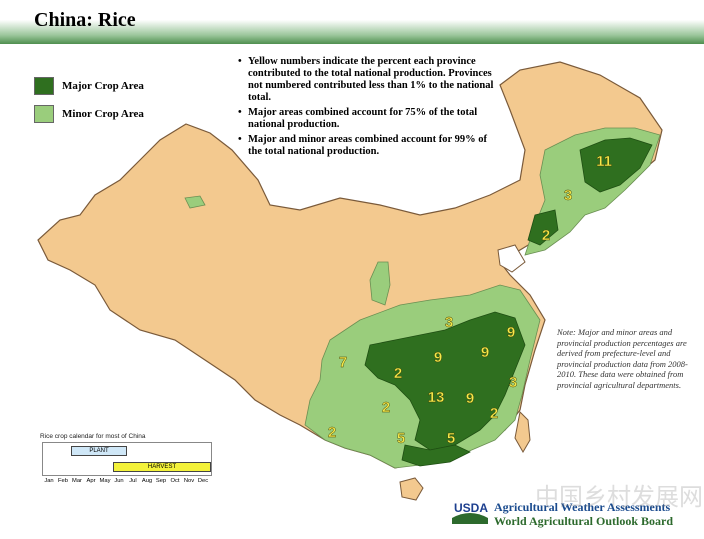 This screenshot has width=704, height=539. I want to click on legend: Major Crop Area Minor Crop Area, so click(89, 104).